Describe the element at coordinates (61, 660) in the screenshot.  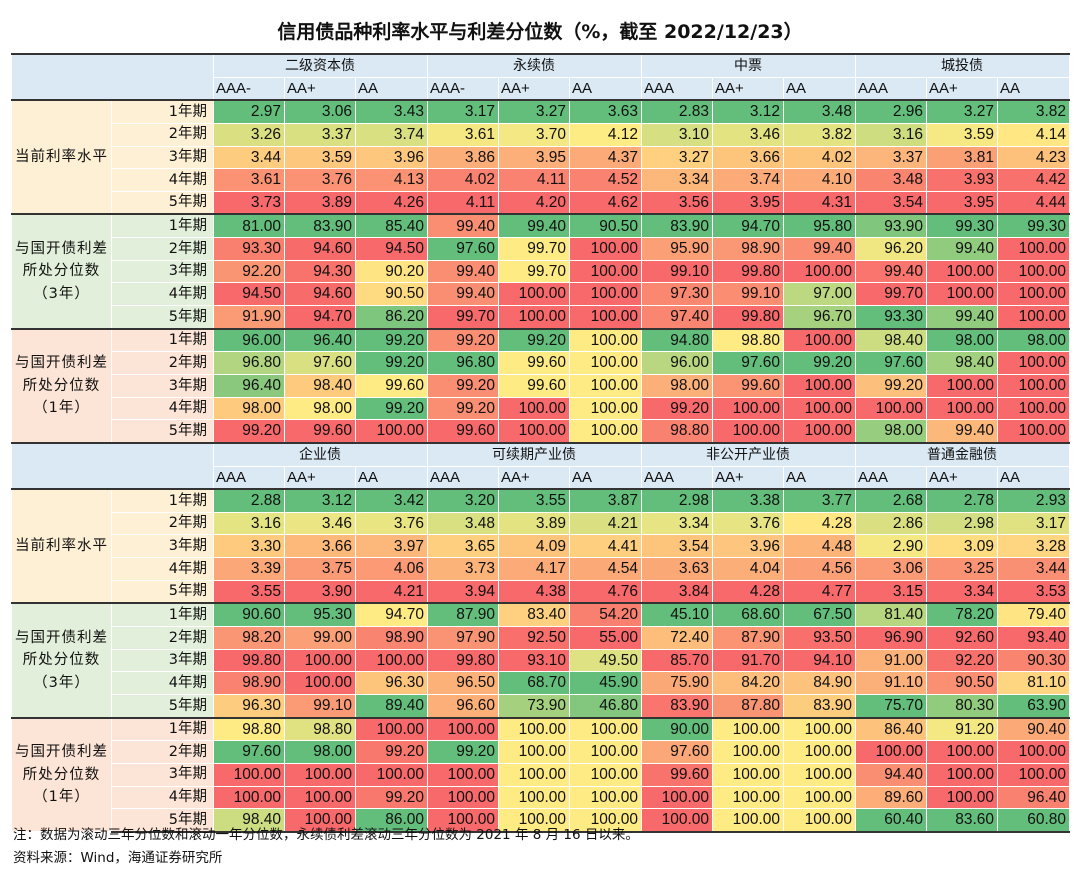
I see `section-label: 与国开债利差所处分位数（3年）` at that location.